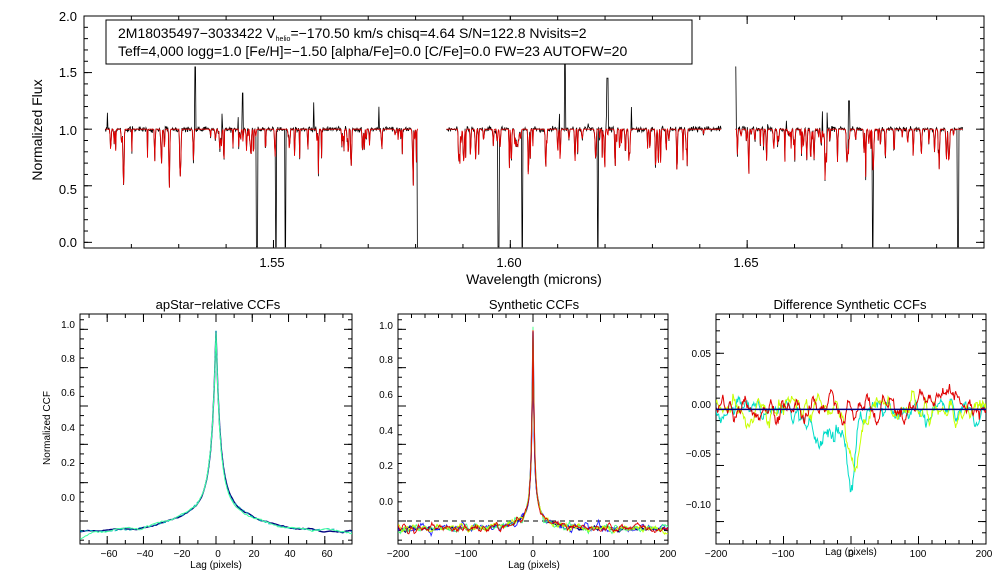 The image size is (1008, 576). I want to click on synthetic-xtick-label: 200, so click(668, 554).